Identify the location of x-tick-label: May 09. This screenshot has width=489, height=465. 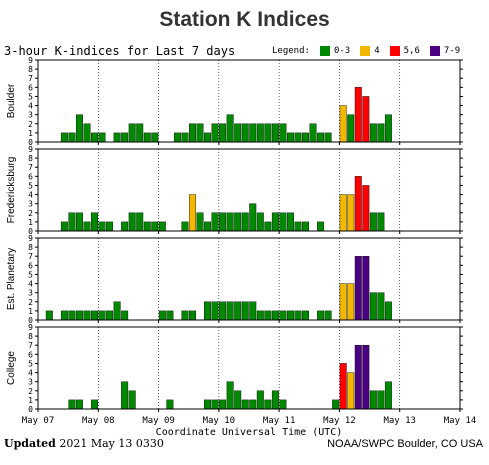
(158, 421).